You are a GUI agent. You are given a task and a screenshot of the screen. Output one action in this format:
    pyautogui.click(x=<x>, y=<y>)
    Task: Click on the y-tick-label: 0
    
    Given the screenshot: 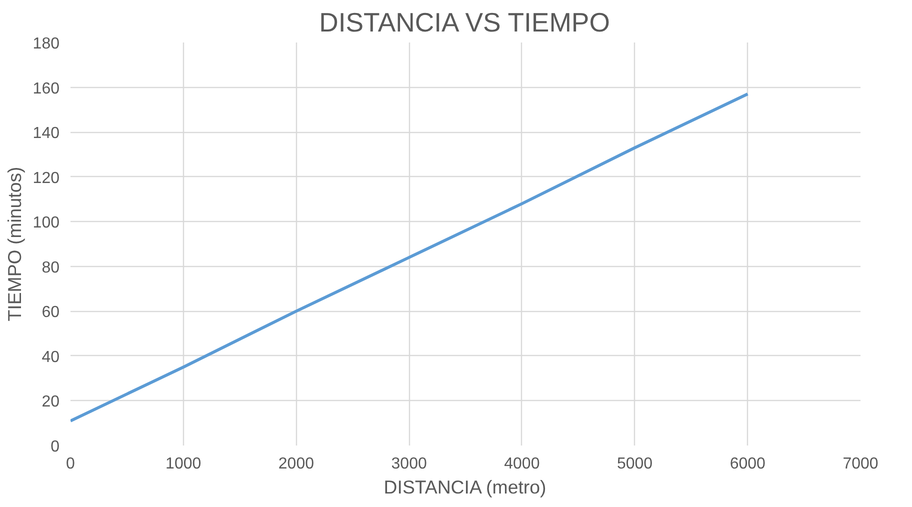 What is the action you would take?
    pyautogui.click(x=55, y=447)
    